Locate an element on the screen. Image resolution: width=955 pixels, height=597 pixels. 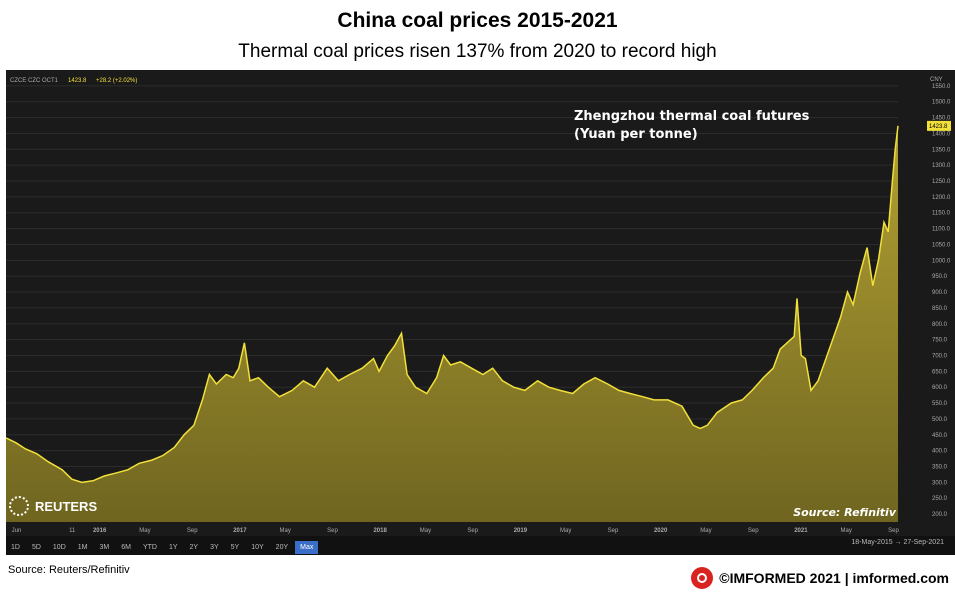
range-button-1d: 1D is located at coordinates (15, 547).